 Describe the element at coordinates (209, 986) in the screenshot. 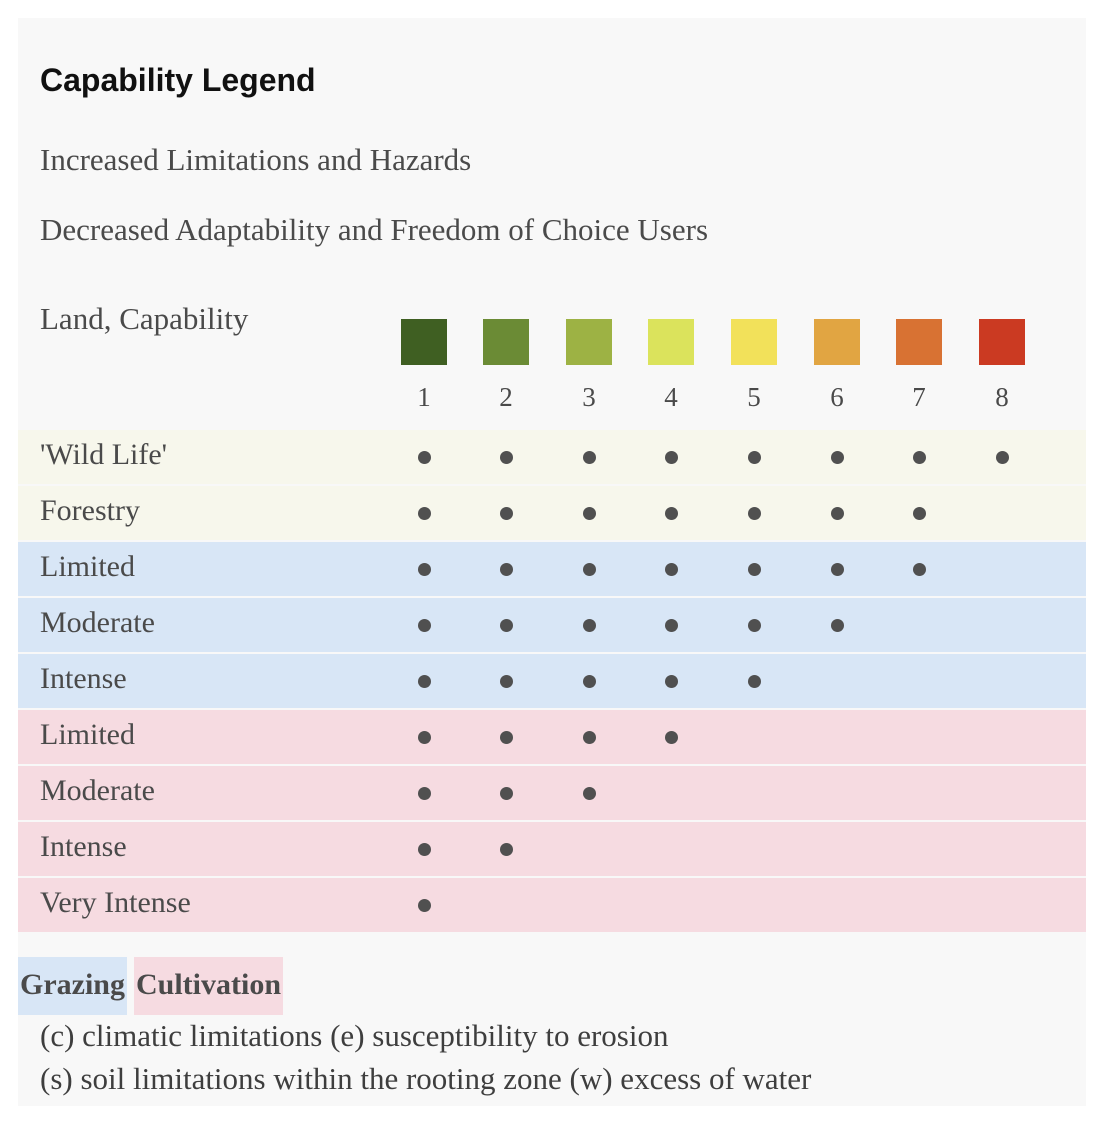

I see `cultivation-key: Cultivation` at that location.